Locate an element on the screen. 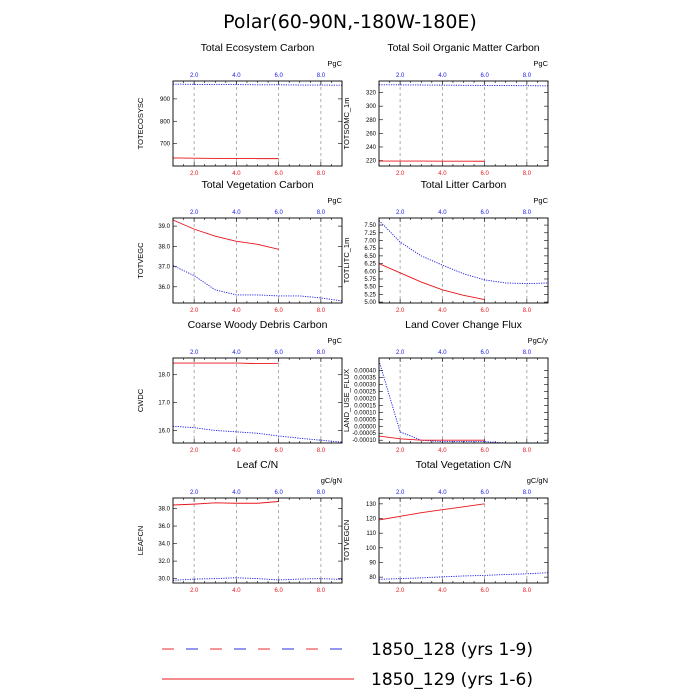 This screenshot has width=700, height=700. y-tick-label: 280 is located at coordinates (371, 121).